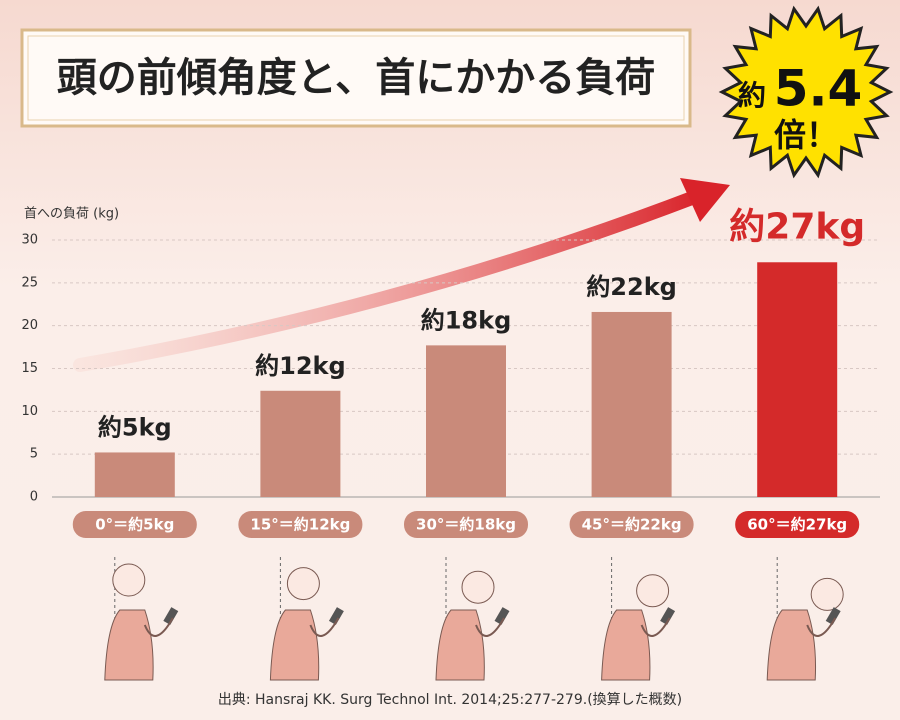  Describe the element at coordinates (29, 240) in the screenshot. I see `y-tick-label: 30` at that location.